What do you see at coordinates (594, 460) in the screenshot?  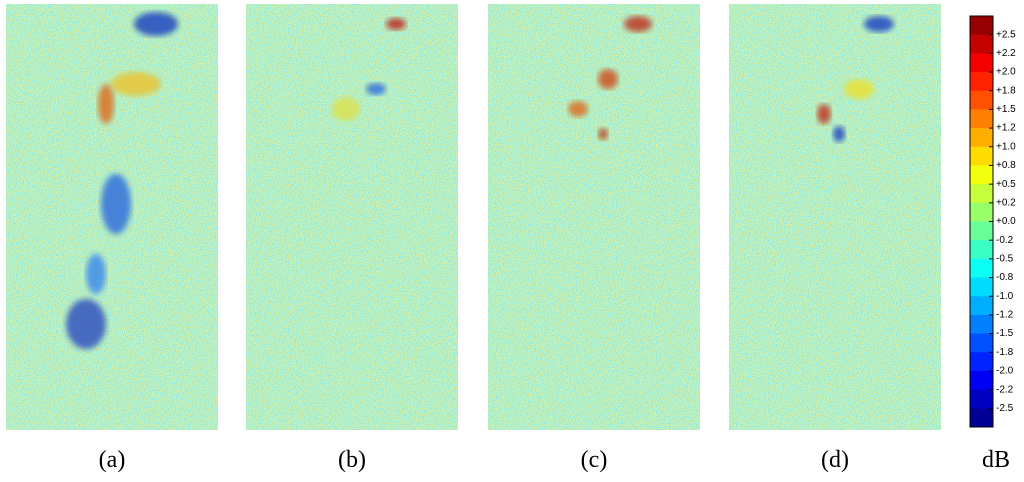 I see `panel-label: (c)` at bounding box center [594, 460].